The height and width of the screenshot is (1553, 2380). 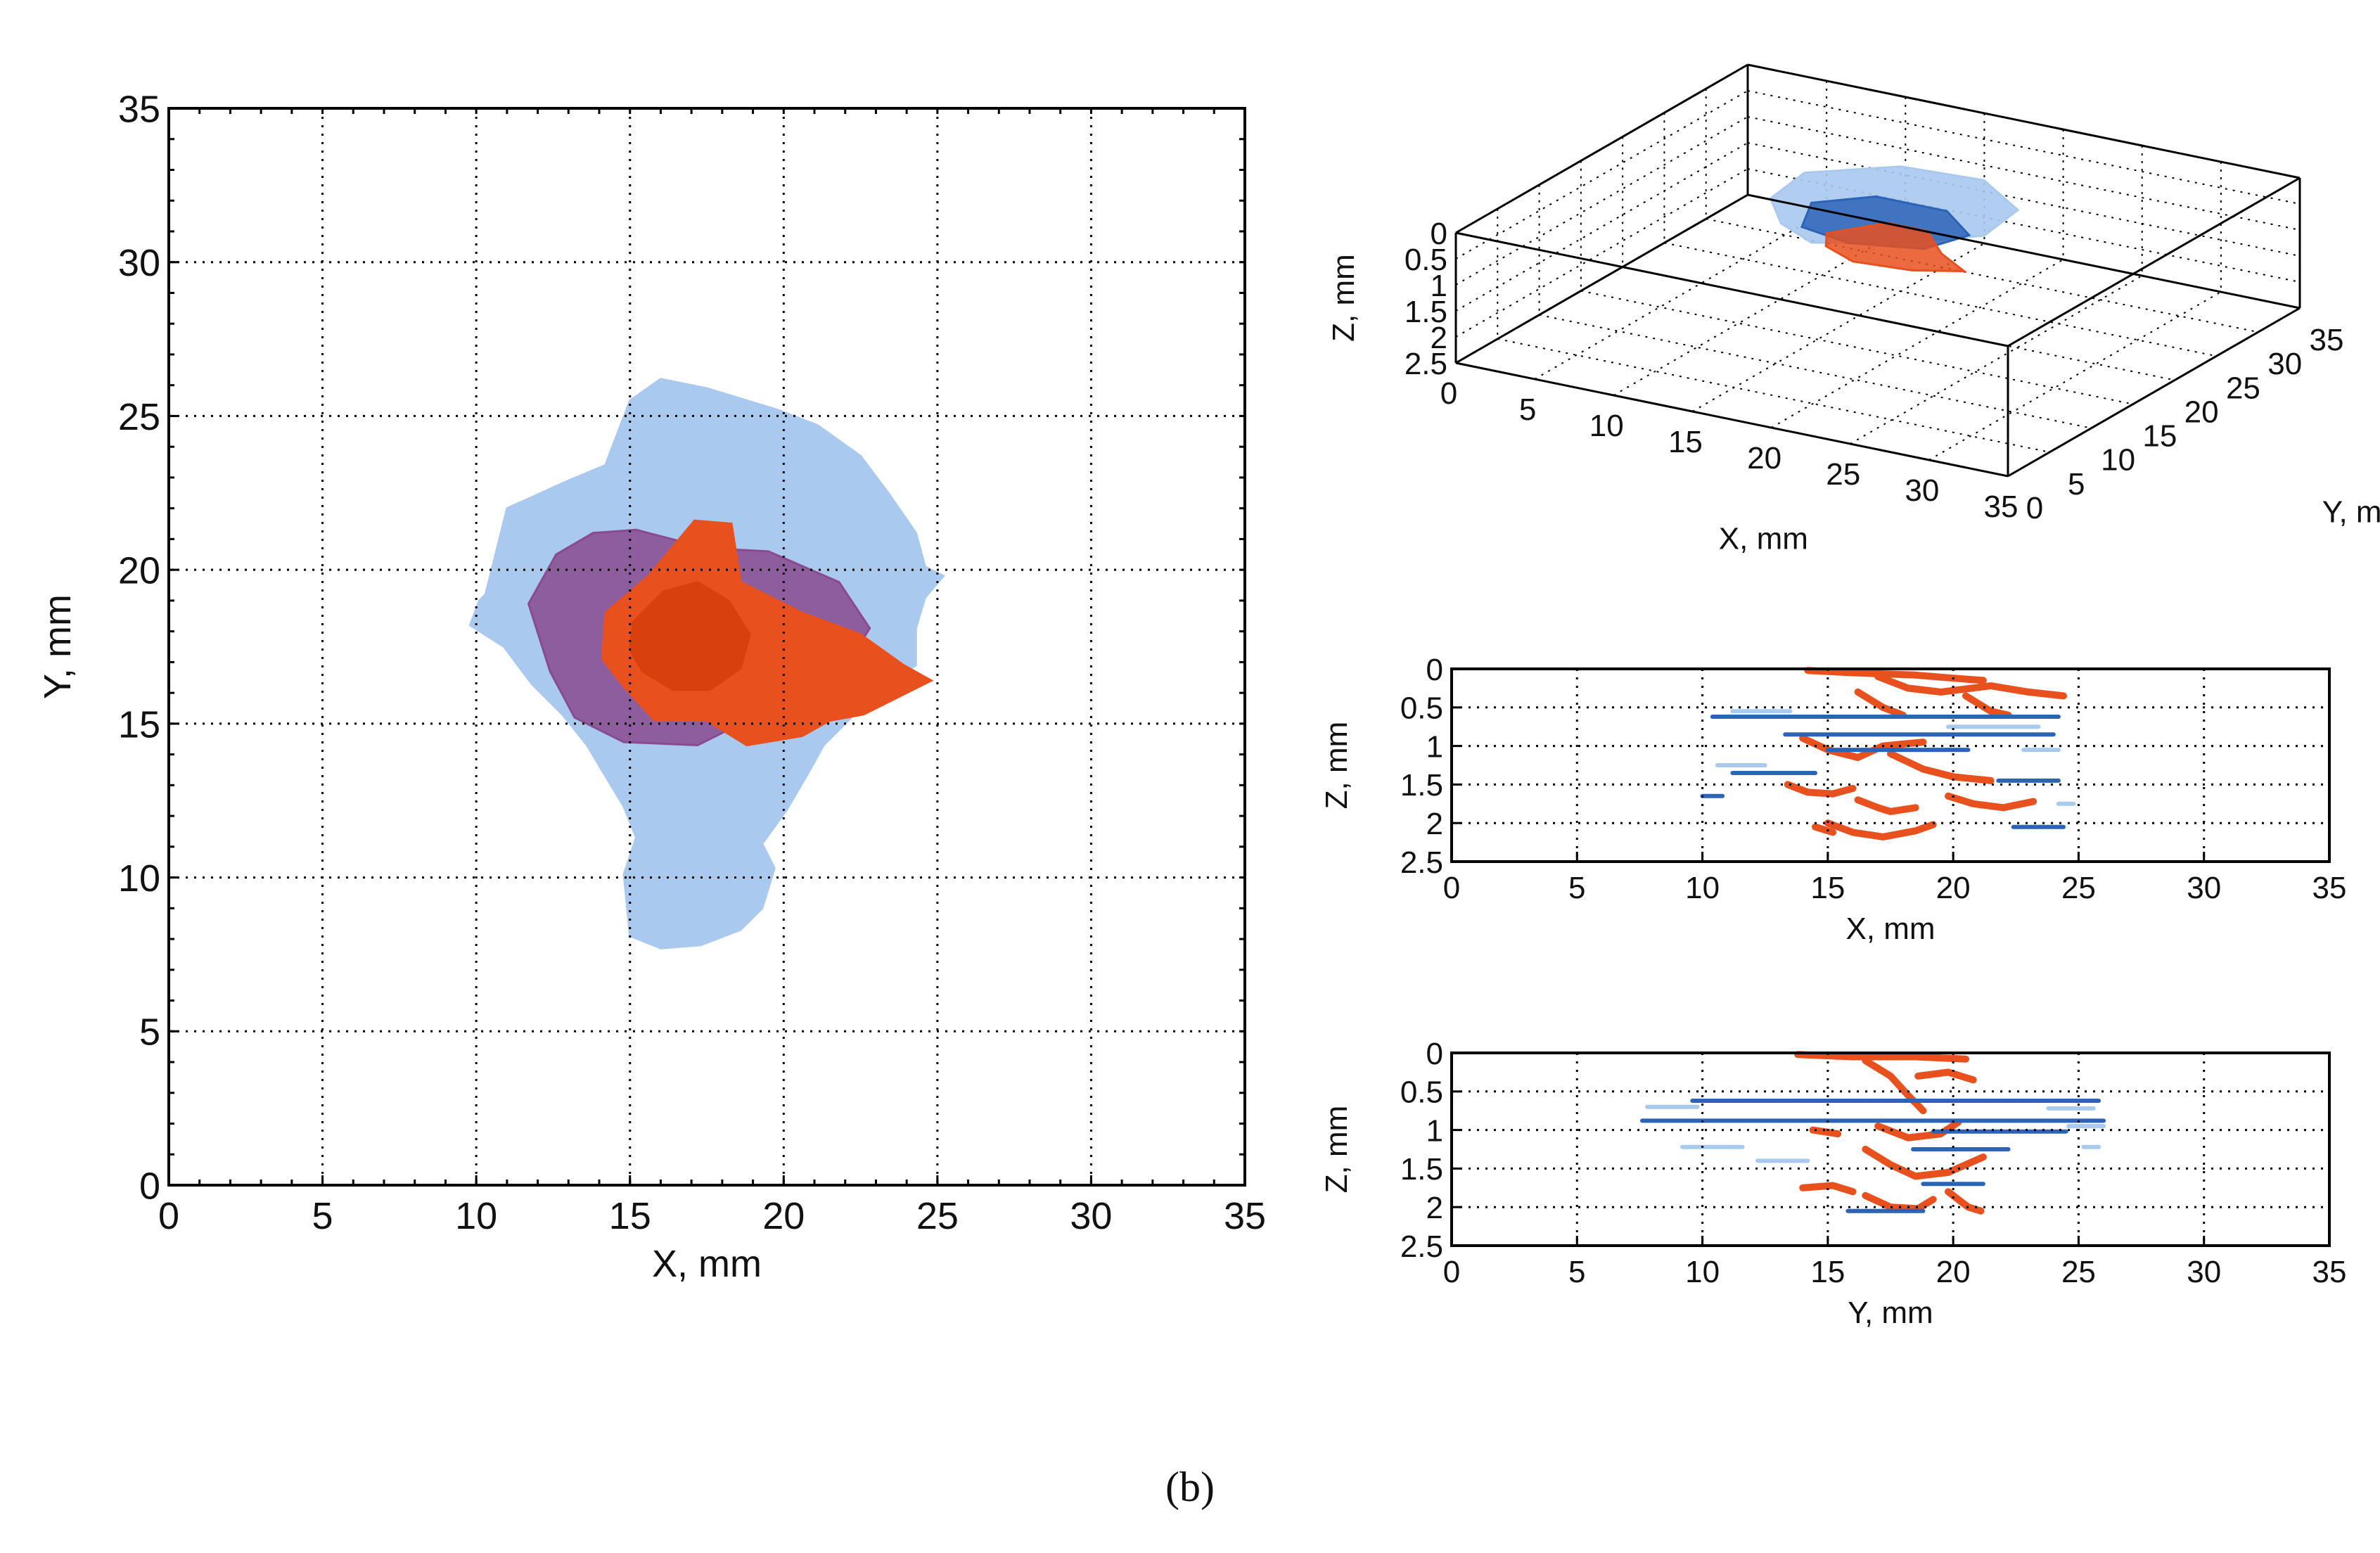 What do you see at coordinates (1439, 234) in the screenshot?
I see `z-tick-label: 0` at bounding box center [1439, 234].